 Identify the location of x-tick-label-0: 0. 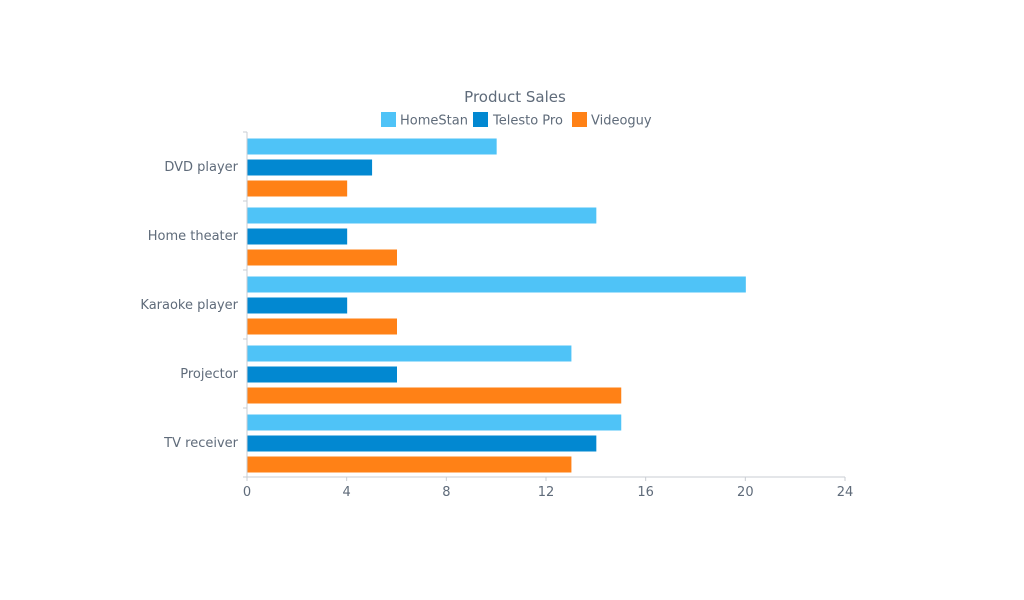
(247, 492).